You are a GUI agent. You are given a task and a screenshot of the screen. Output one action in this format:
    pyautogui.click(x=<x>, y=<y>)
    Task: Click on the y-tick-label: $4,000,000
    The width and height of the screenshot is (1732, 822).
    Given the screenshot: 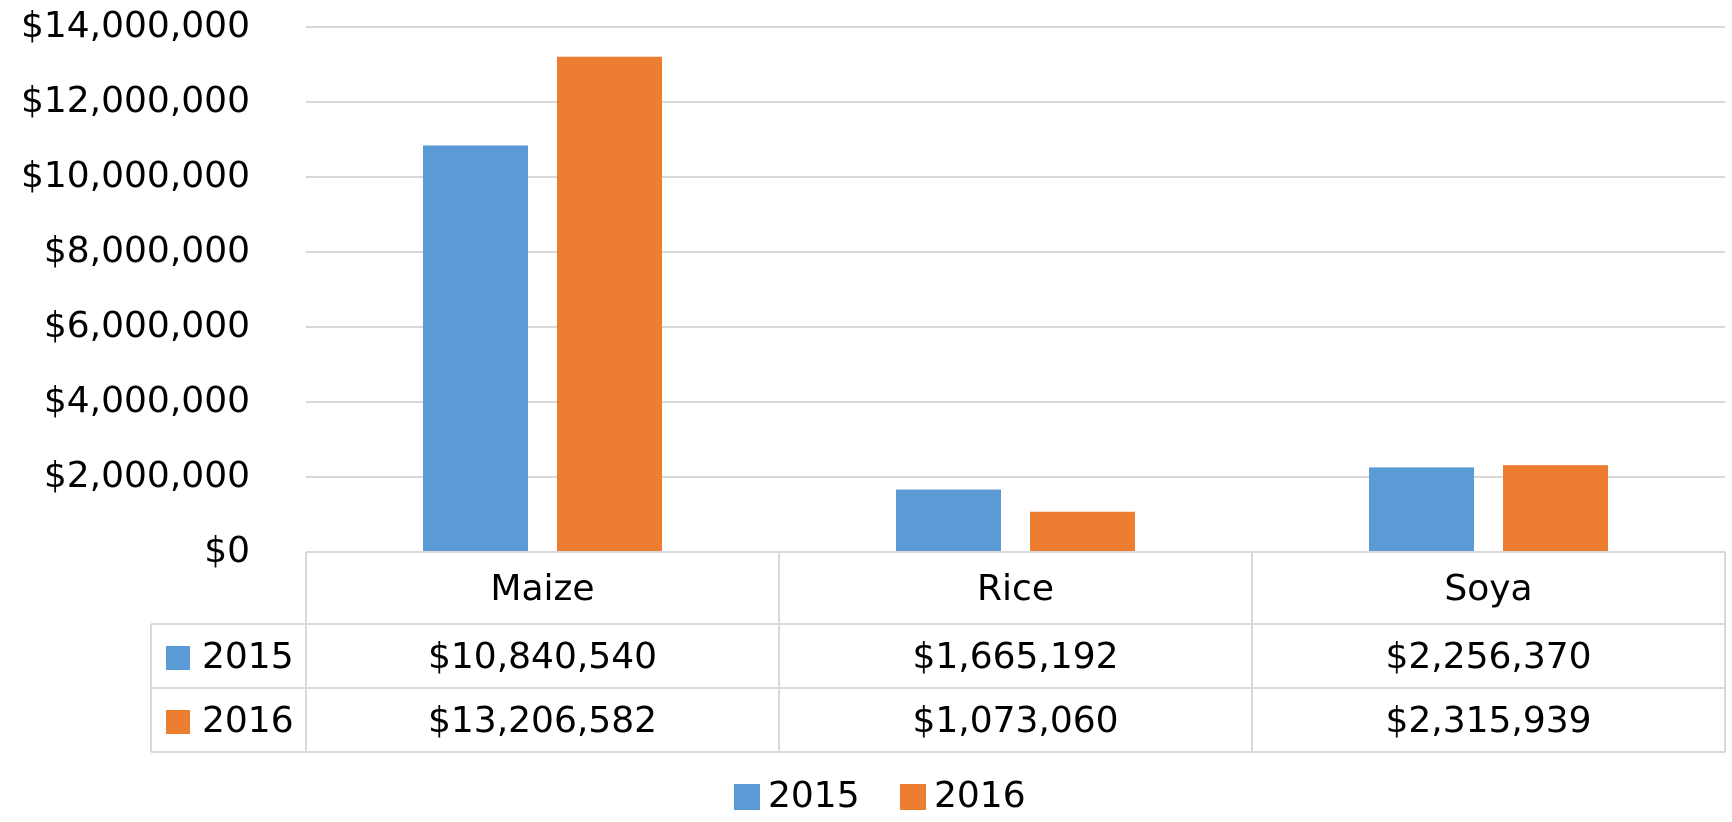 What is the action you would take?
    pyautogui.click(x=147, y=400)
    